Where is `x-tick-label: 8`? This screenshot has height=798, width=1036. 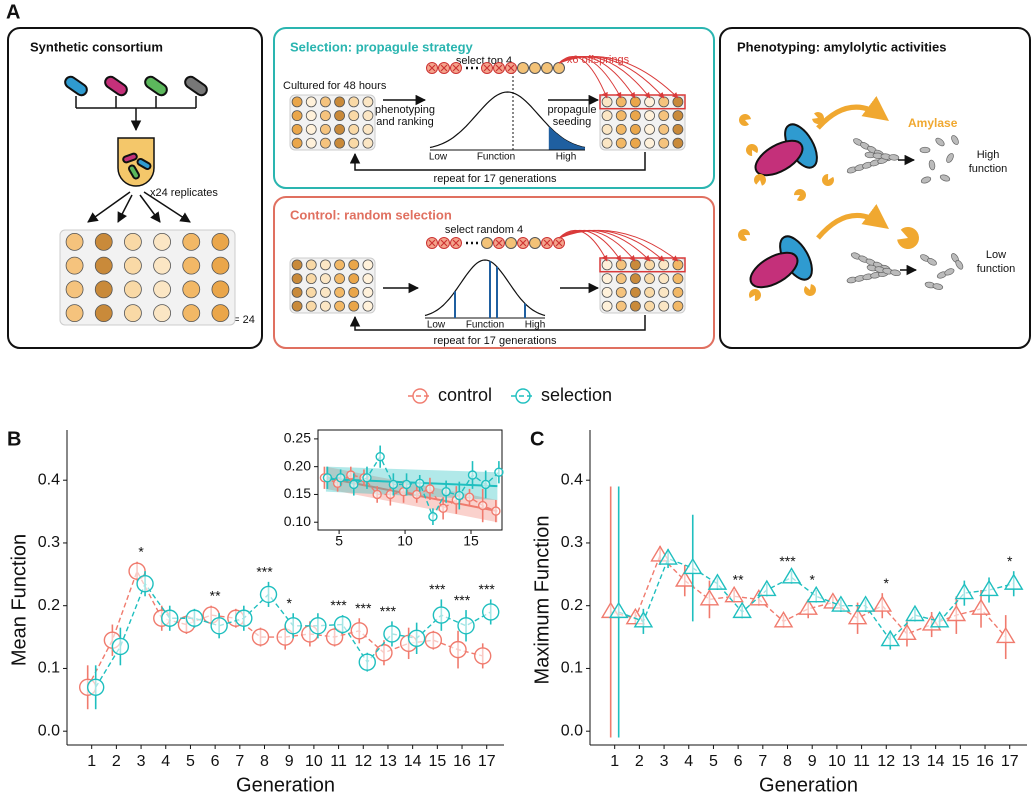
x-tick-label: 8 is located at coordinates (787, 761).